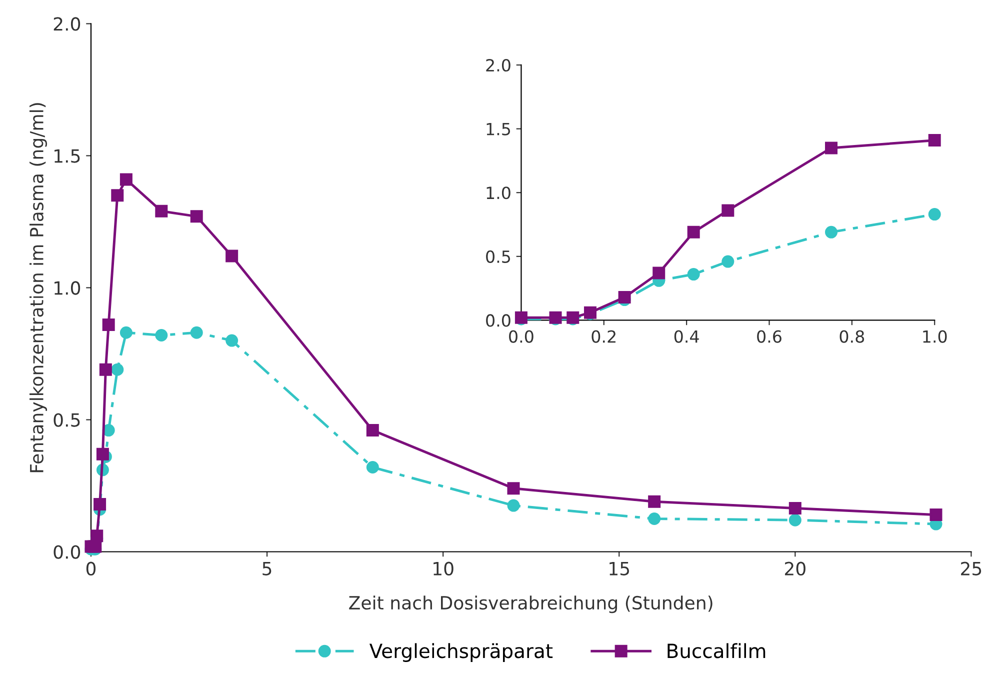 This screenshot has height=677, width=989. What do you see at coordinates (91, 569) in the screenshot?
I see `x-tick-label: 0` at bounding box center [91, 569].